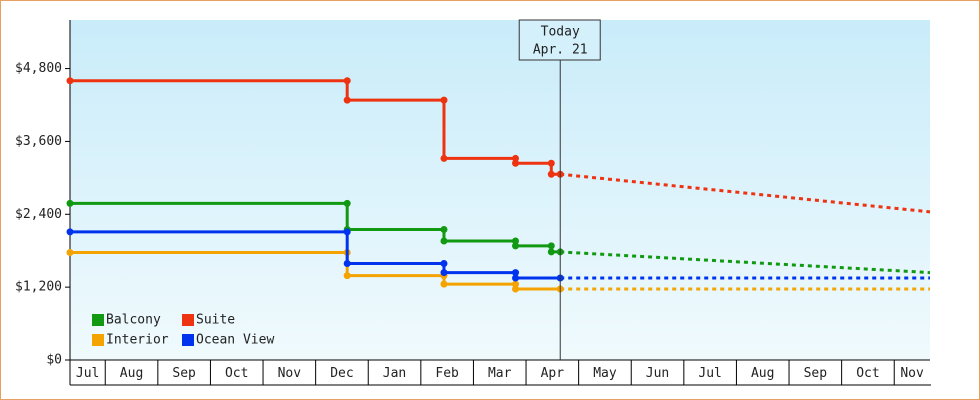 The image size is (980, 400). What do you see at coordinates (38, 68) in the screenshot?
I see `y-tick-label: $4,800` at bounding box center [38, 68].